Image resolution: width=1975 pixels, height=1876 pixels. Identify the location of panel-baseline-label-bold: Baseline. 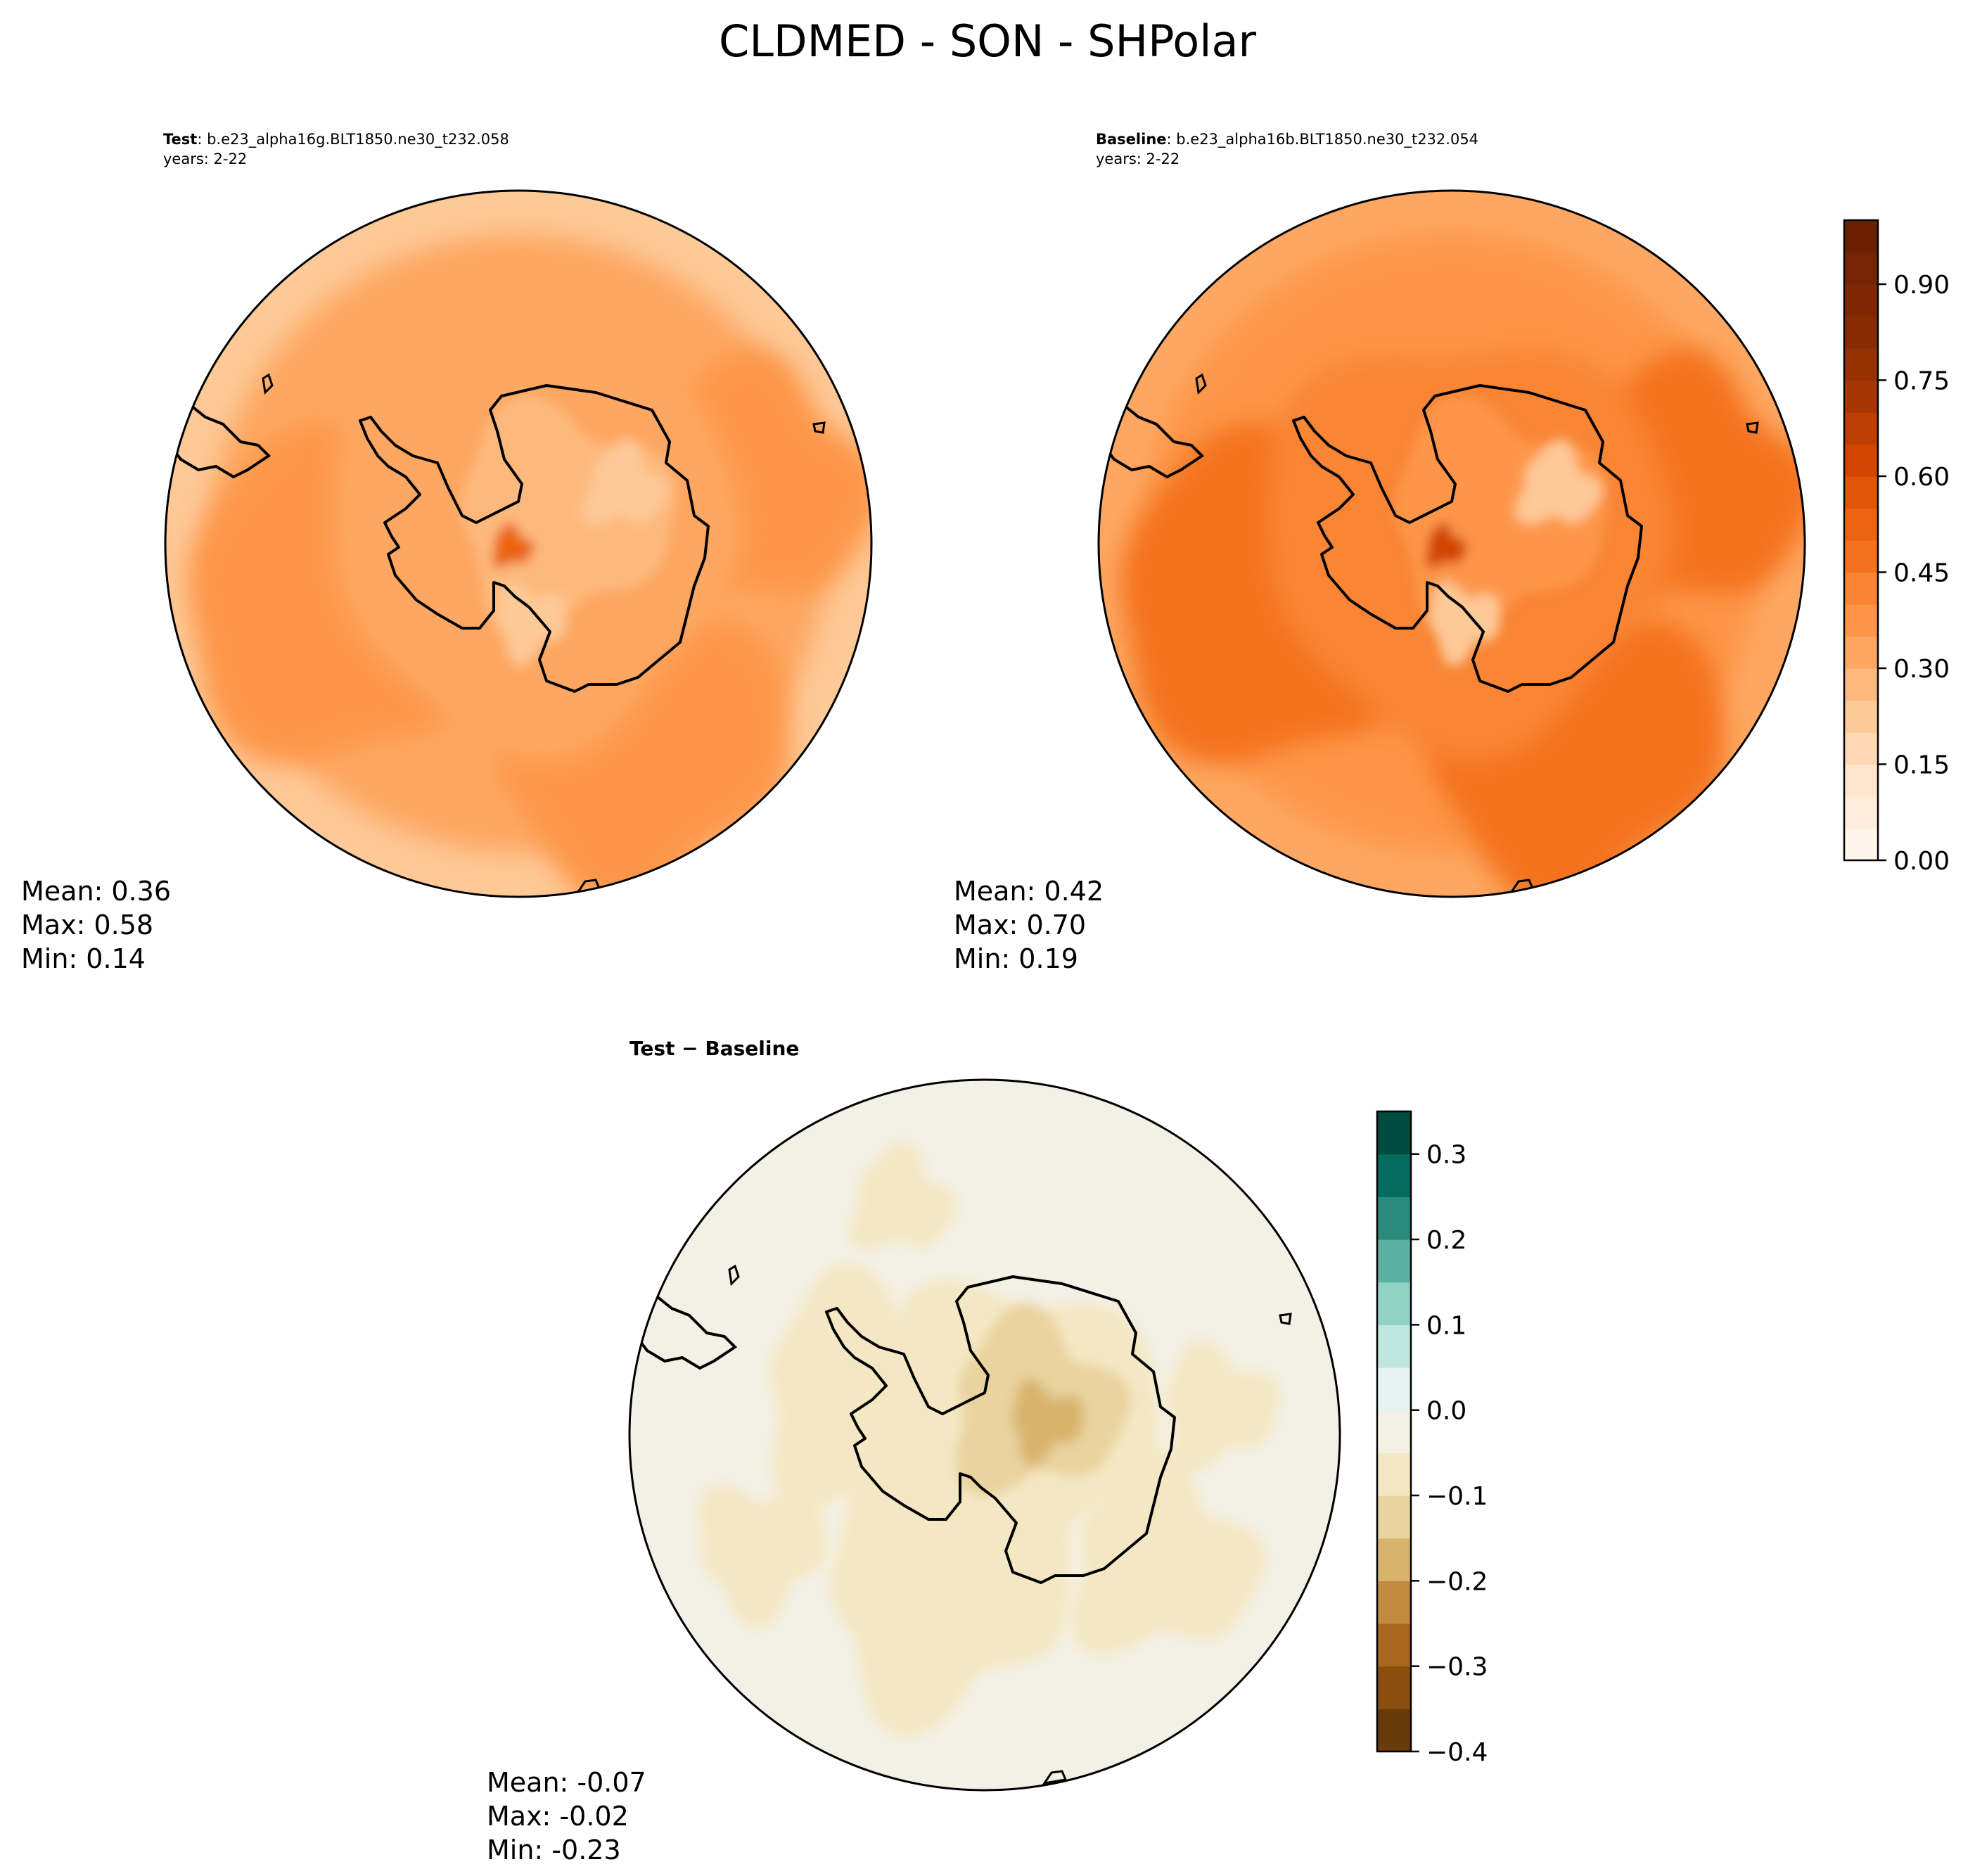
(1131, 139).